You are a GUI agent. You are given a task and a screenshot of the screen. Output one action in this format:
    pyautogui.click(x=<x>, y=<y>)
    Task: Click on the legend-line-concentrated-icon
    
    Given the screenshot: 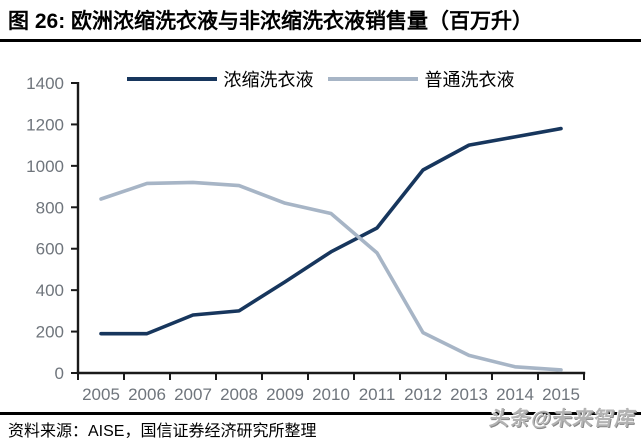 What is the action you would take?
    pyautogui.click(x=171, y=79)
    